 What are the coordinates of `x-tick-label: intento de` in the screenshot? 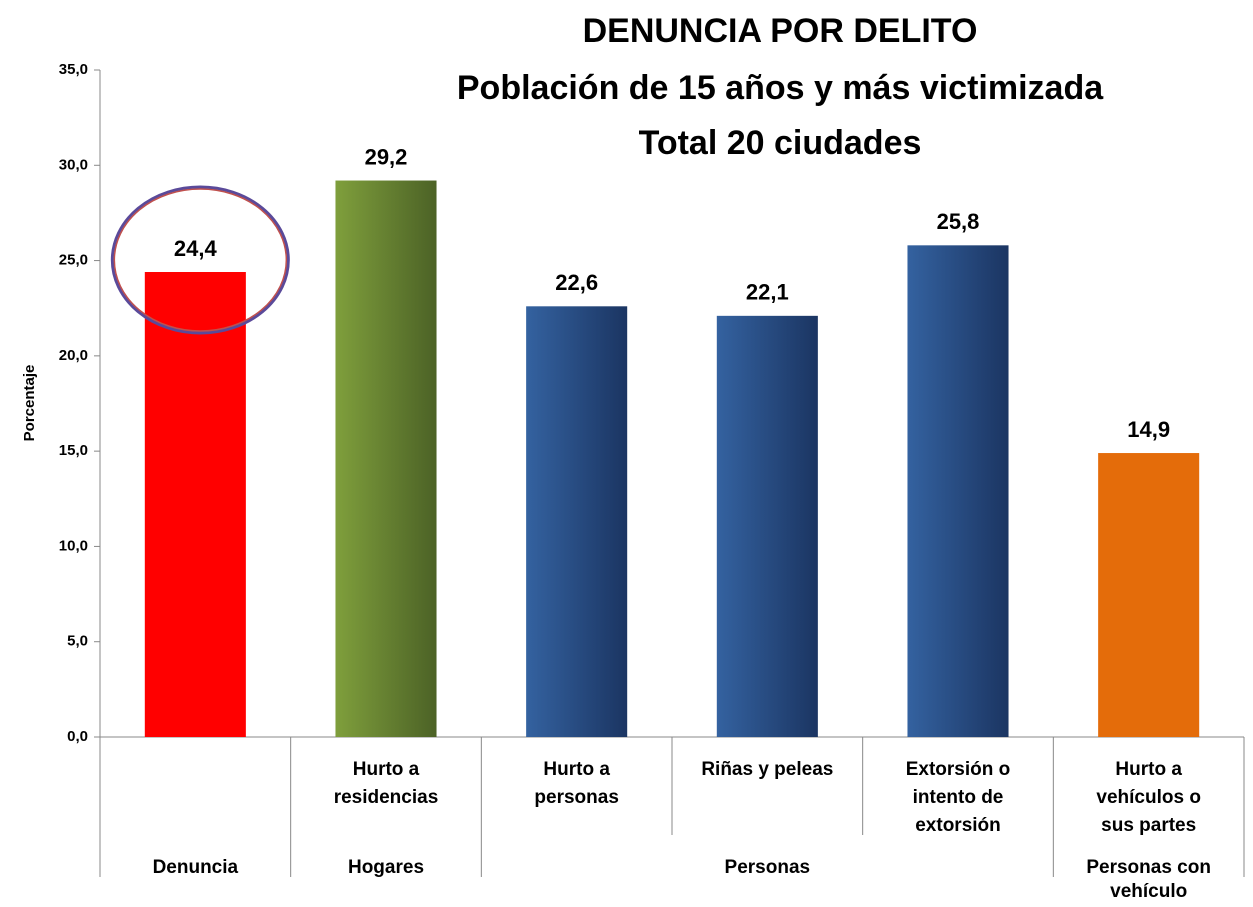 It's located at (958, 797).